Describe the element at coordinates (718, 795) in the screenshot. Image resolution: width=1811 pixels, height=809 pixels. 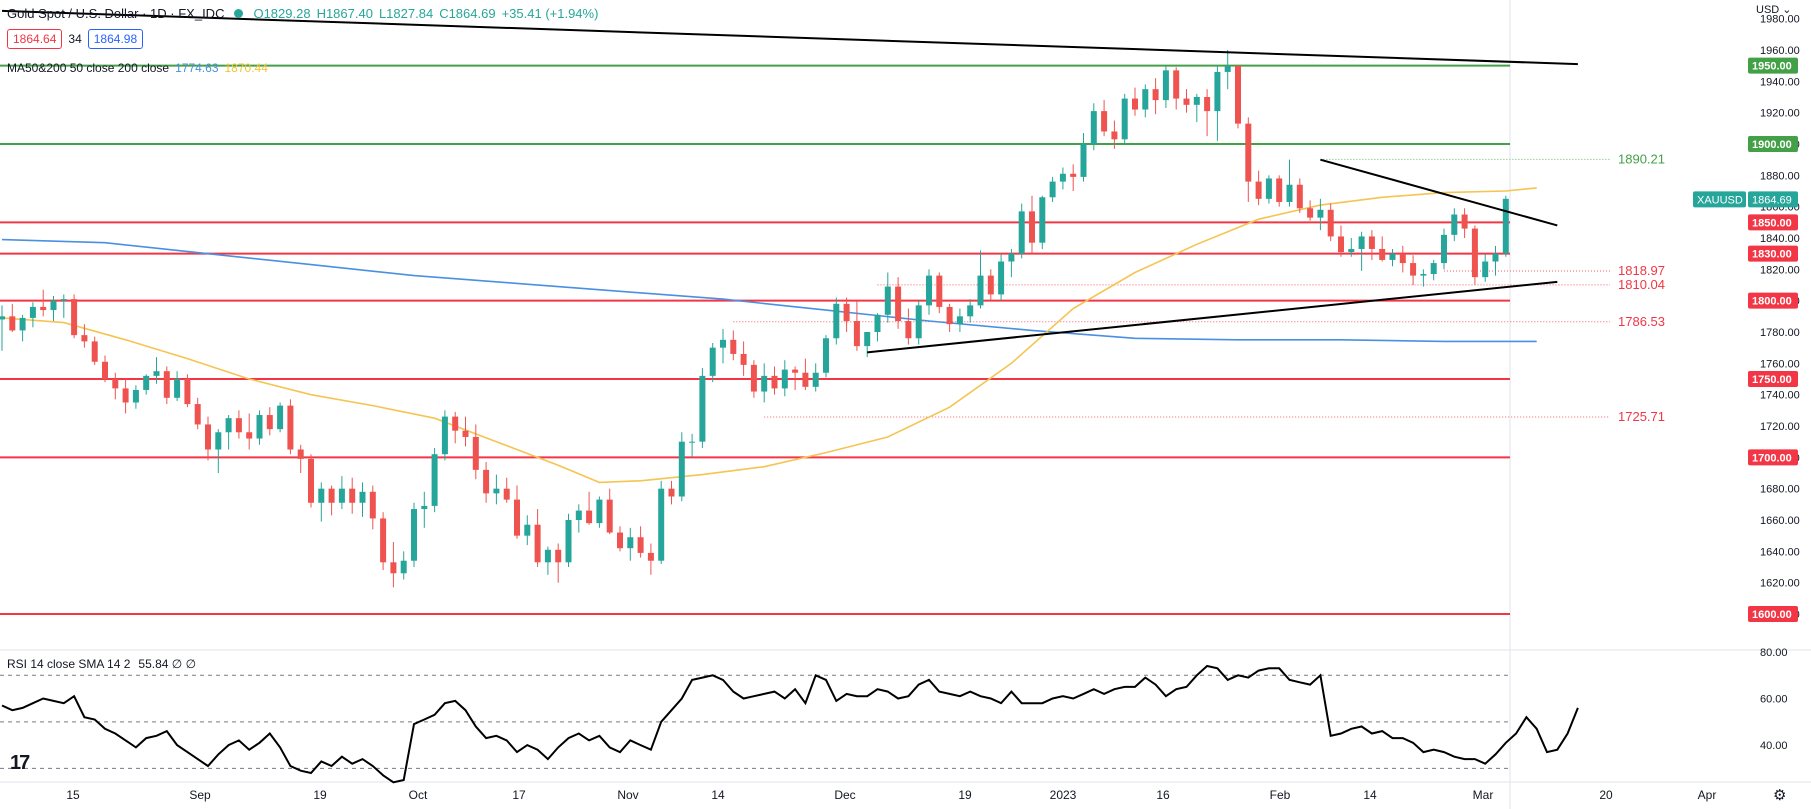
I see `time-tick-label: 14` at that location.